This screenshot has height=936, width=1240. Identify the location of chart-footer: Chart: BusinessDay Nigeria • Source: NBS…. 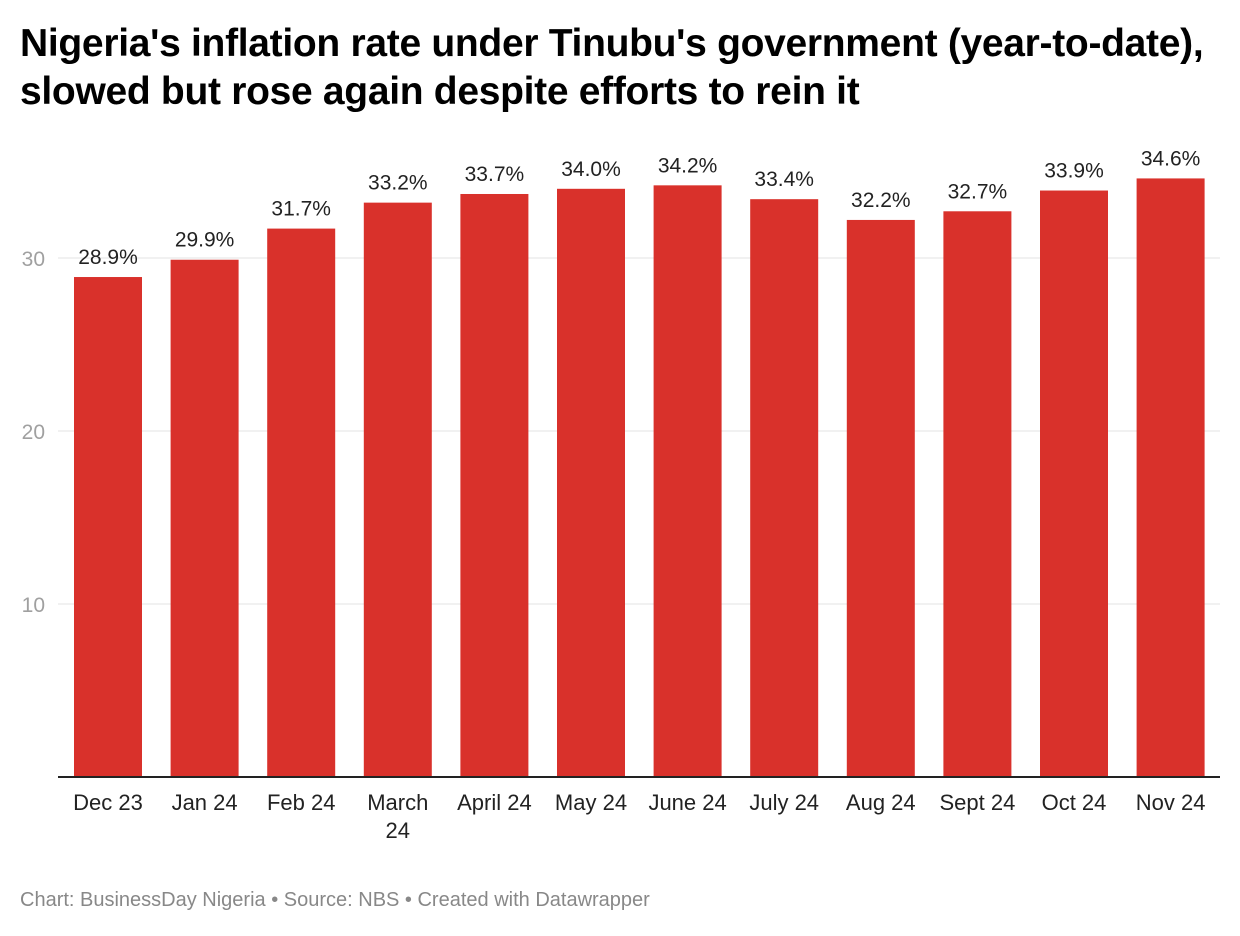
(335, 900).